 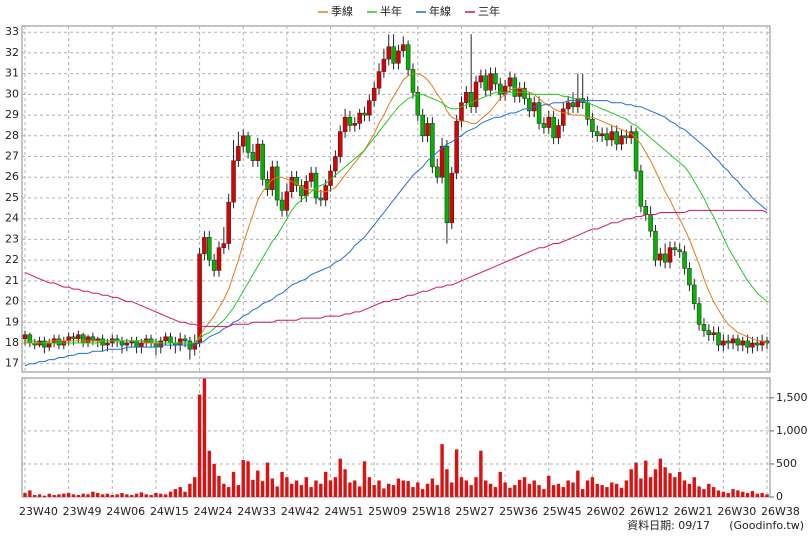 What do you see at coordinates (409, 11) in the screenshot?
I see `legend: 季線 半年 年線 三年` at bounding box center [409, 11].